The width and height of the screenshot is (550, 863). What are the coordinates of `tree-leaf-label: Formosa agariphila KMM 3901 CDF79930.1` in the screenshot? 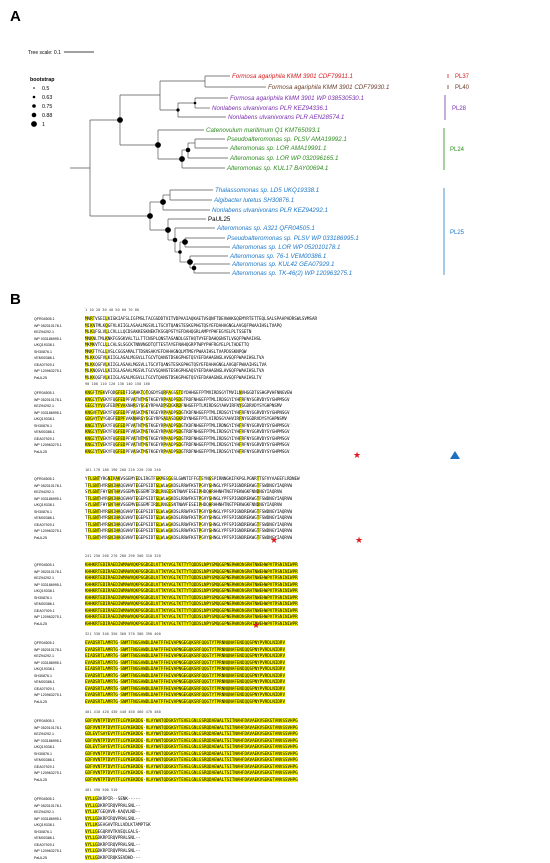 It's located at (328, 87).